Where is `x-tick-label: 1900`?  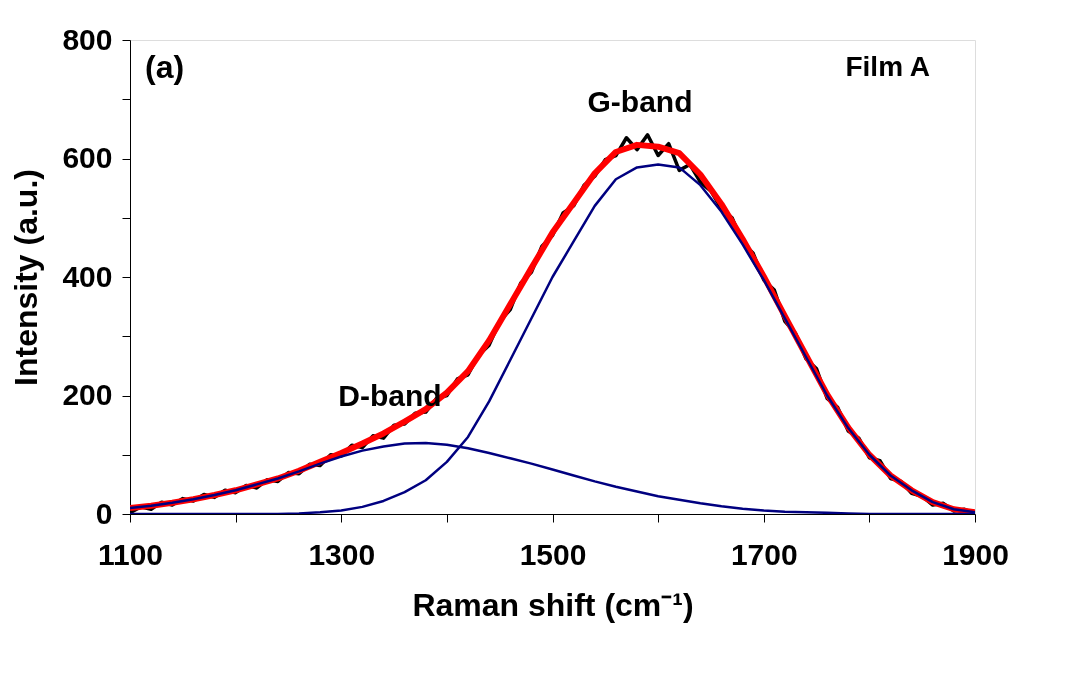
x-tick-label: 1900 is located at coordinates (975, 554).